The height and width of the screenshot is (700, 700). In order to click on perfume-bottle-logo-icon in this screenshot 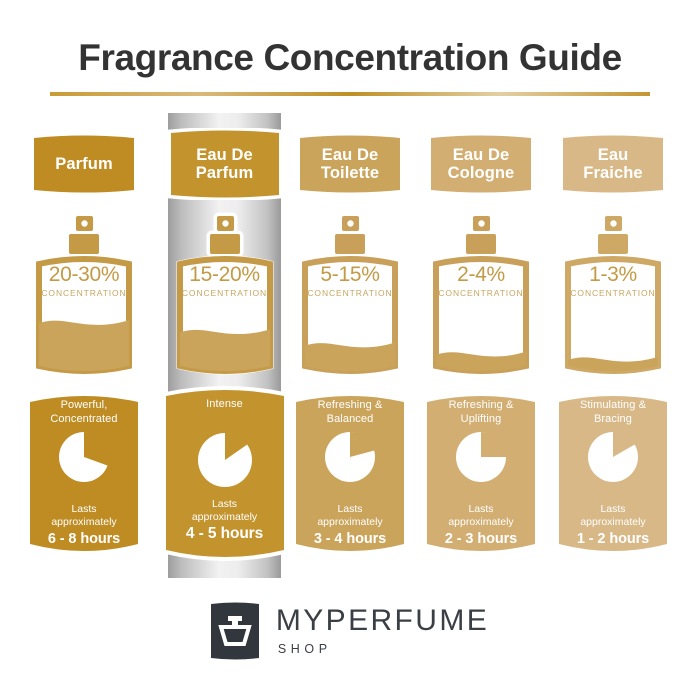, I will do `click(234, 631)`.